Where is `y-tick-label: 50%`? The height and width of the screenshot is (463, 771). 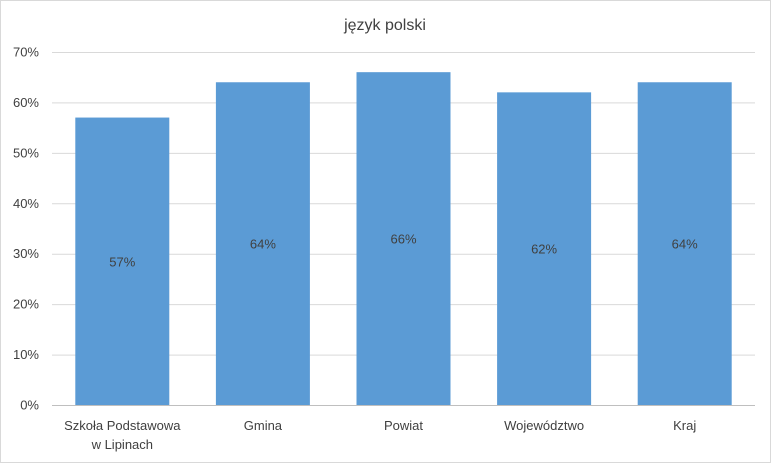 y-tick-label: 50% is located at coordinates (26, 152).